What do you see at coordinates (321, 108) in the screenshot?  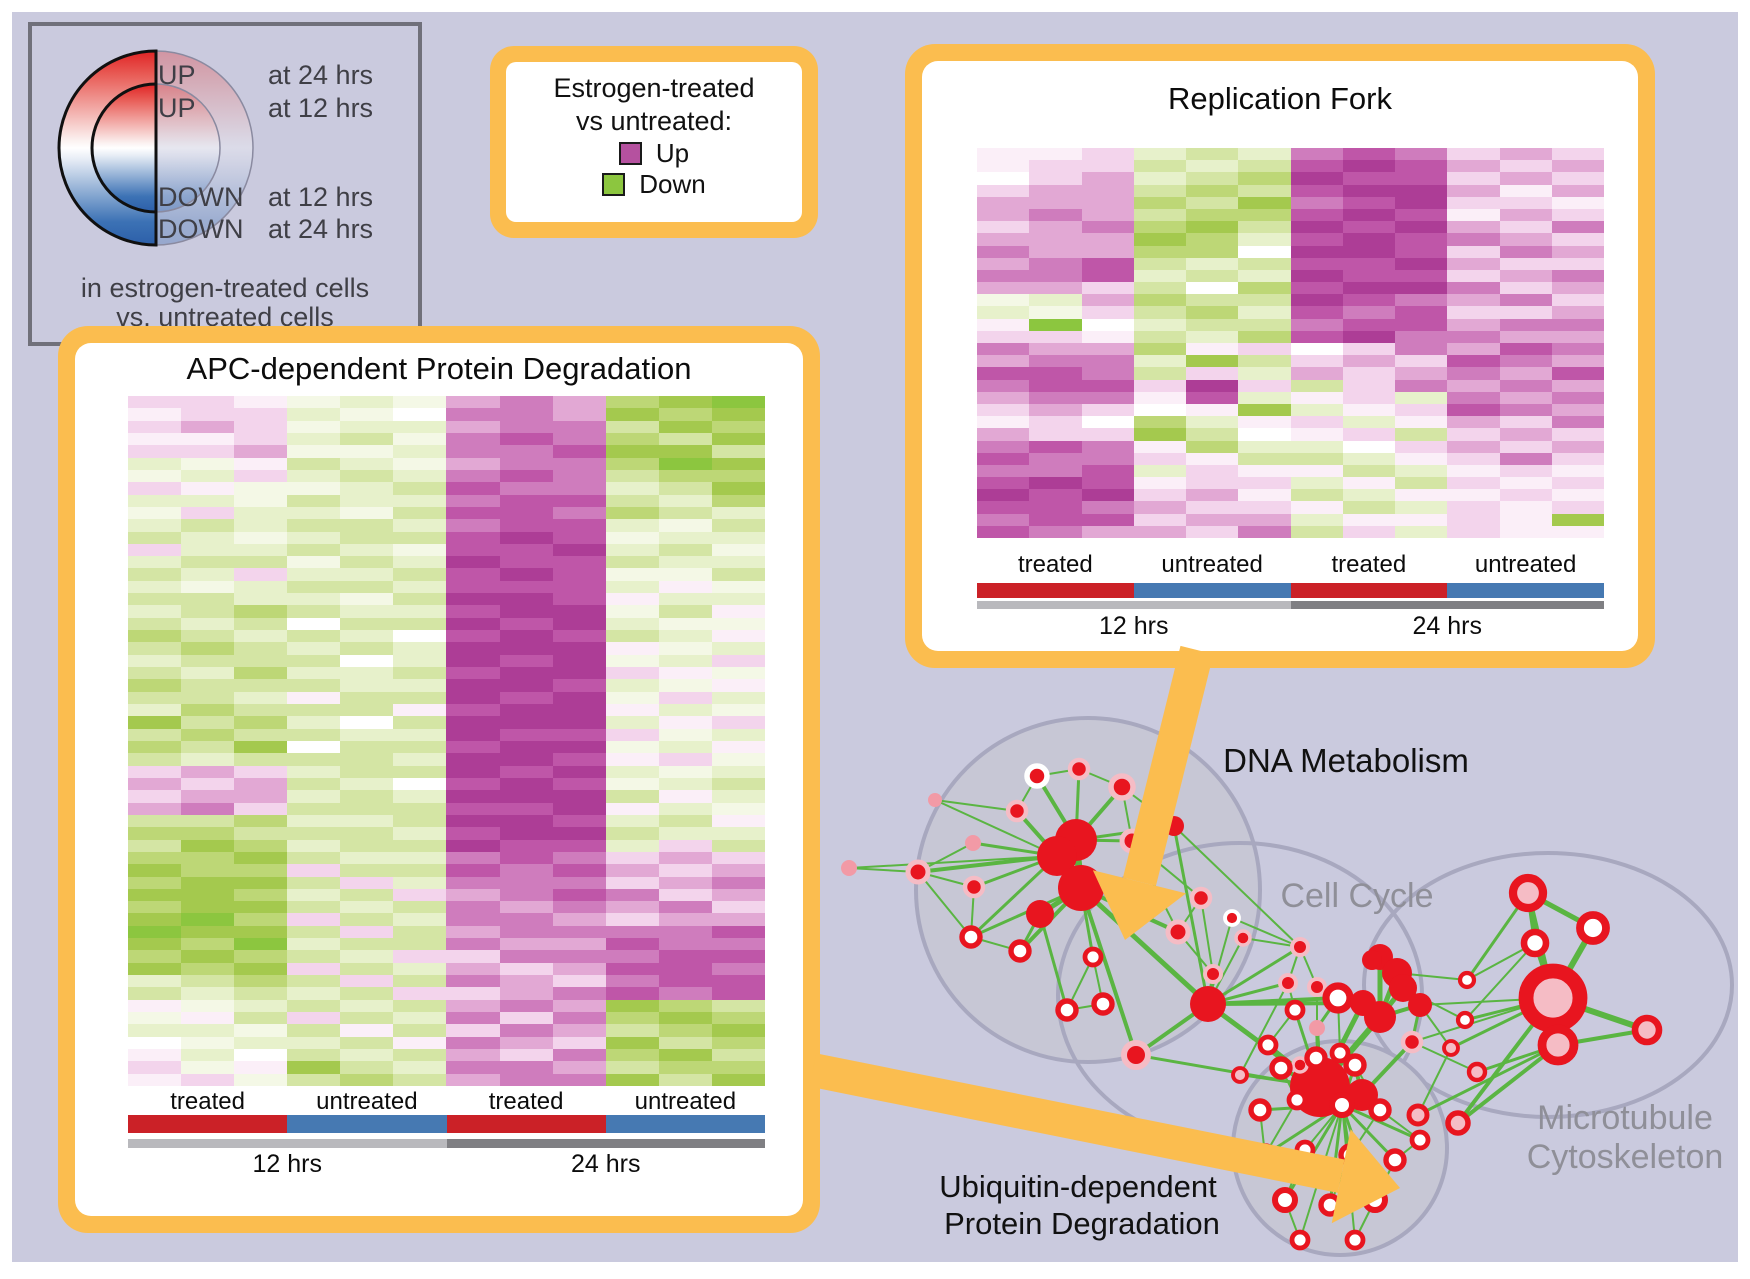 I see `legend-time: at 12 hrs` at bounding box center [321, 108].